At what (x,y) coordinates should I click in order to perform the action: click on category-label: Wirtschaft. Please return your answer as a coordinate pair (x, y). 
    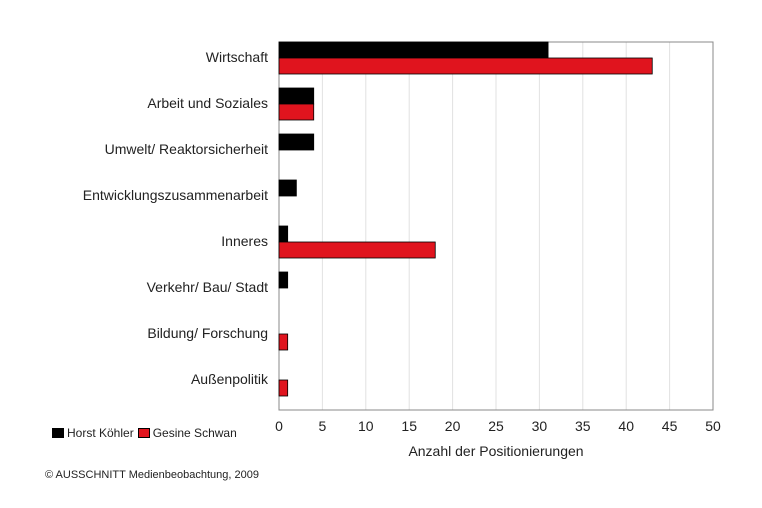
    Looking at the image, I should click on (237, 57).